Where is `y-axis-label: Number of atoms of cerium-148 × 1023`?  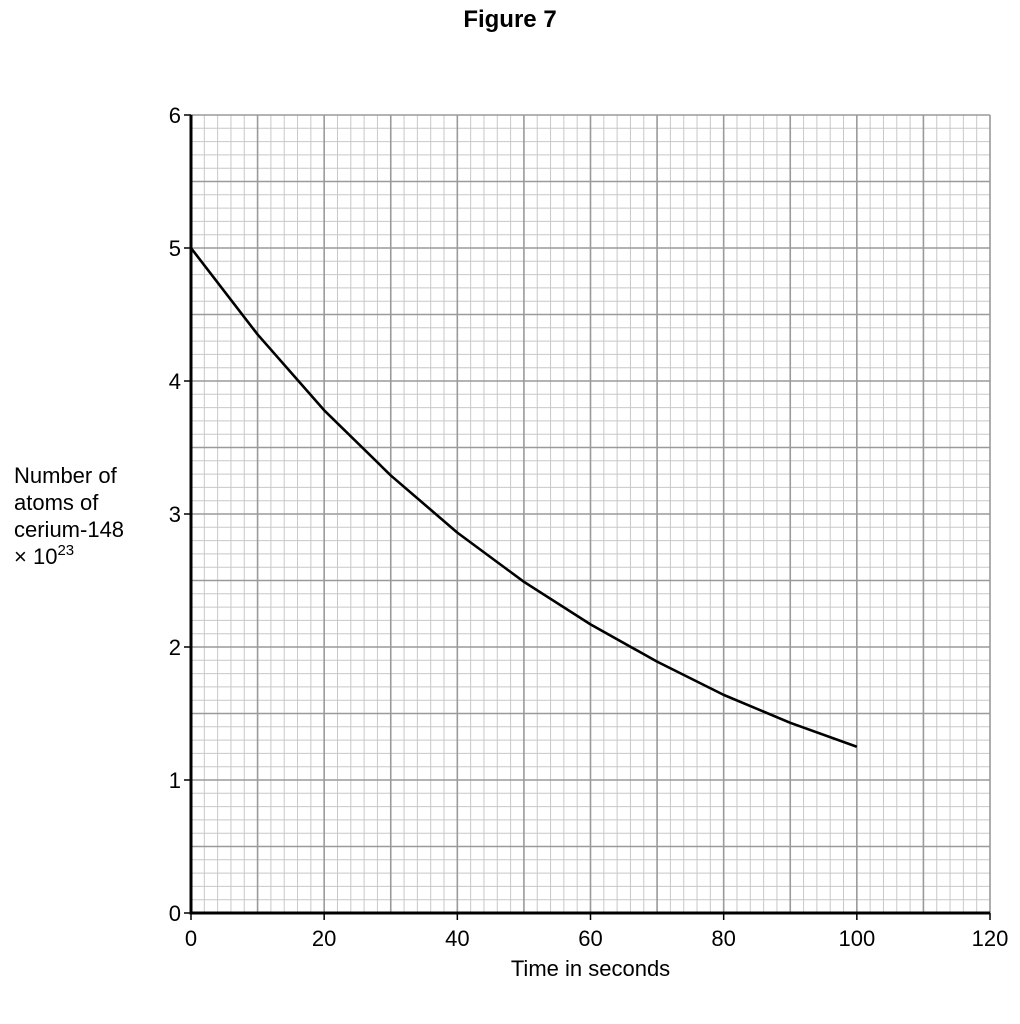
y-axis-label: Number of atoms of cerium-148 × 1023 is located at coordinates (69, 516).